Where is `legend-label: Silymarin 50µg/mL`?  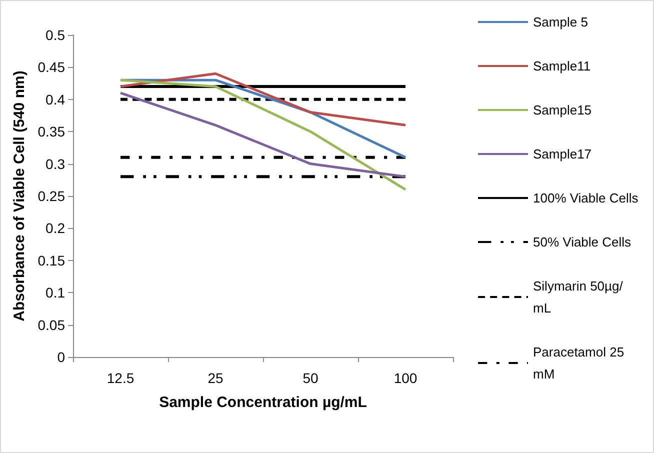 legend-label: Silymarin 50µg/mL is located at coordinates (578, 297).